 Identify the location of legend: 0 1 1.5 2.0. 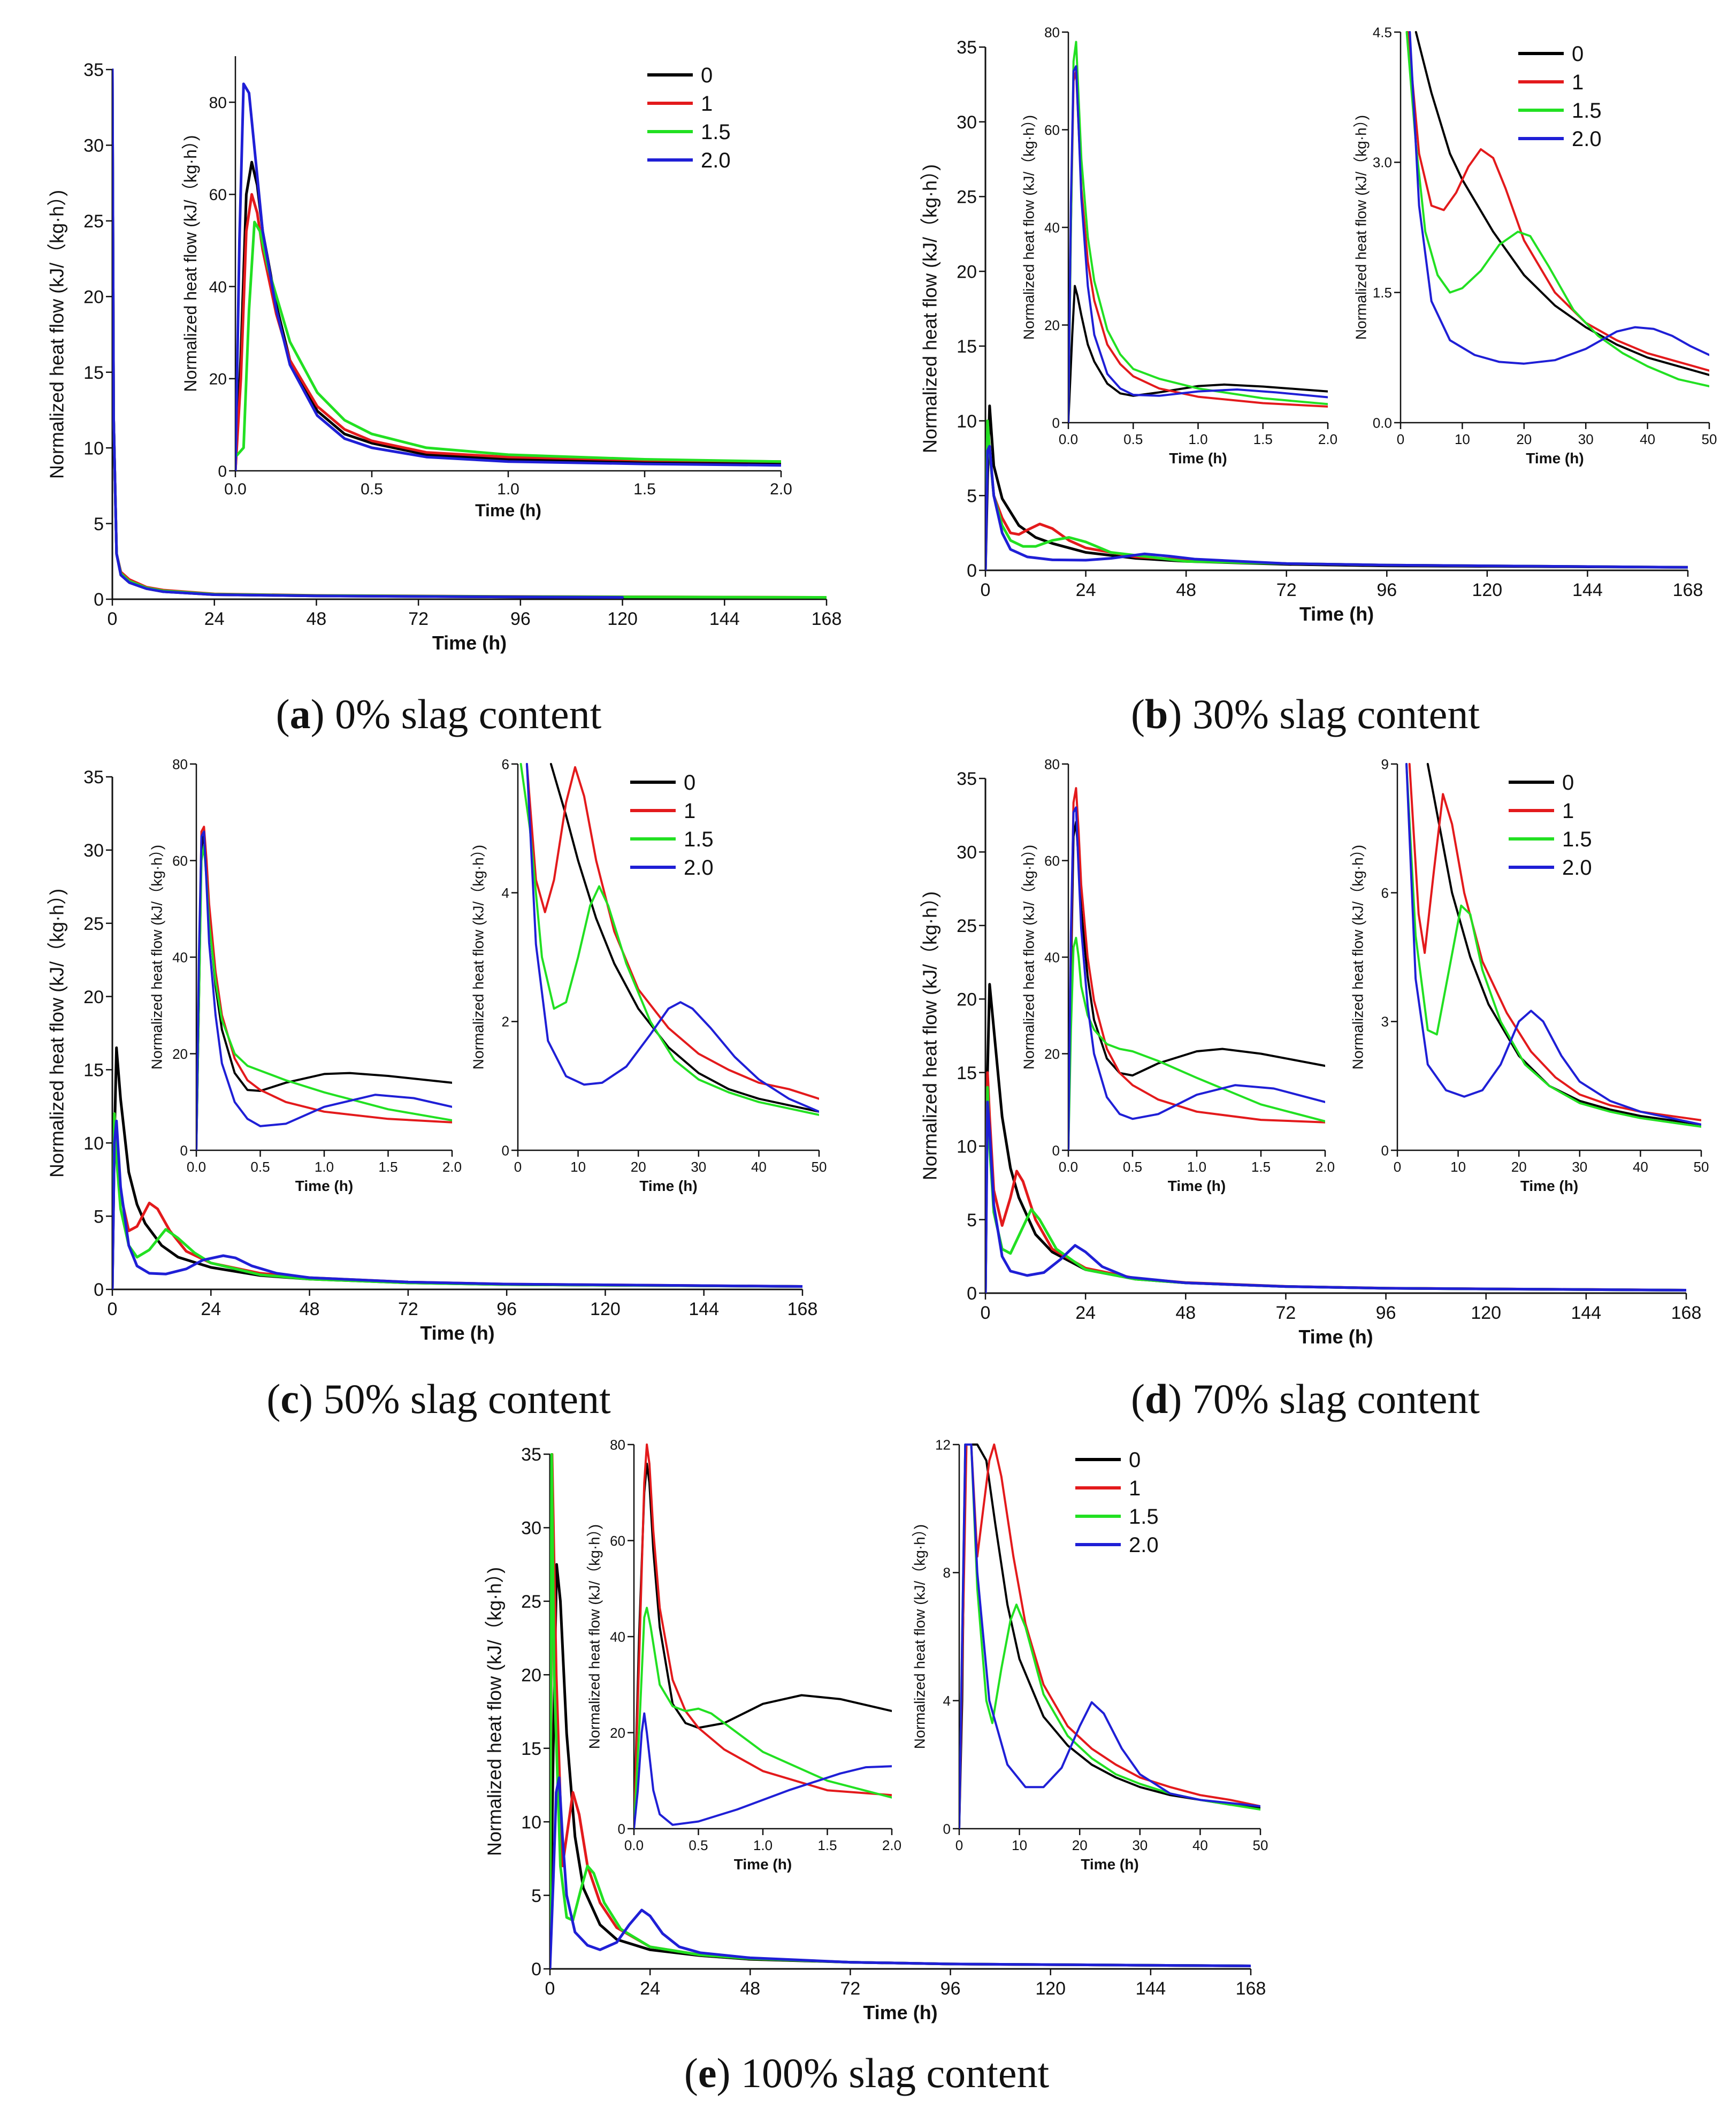
(1560, 96).